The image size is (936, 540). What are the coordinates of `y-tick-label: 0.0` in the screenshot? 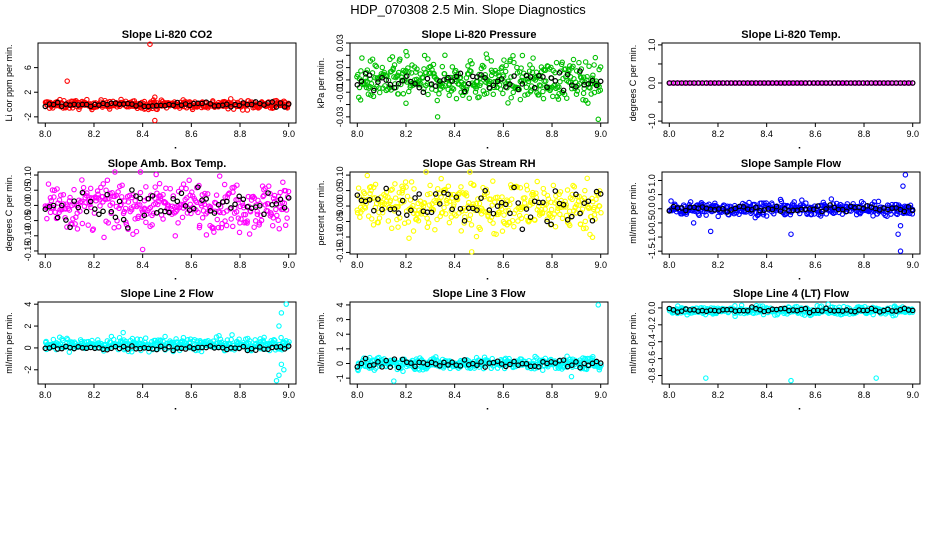 It's located at (652, 83).